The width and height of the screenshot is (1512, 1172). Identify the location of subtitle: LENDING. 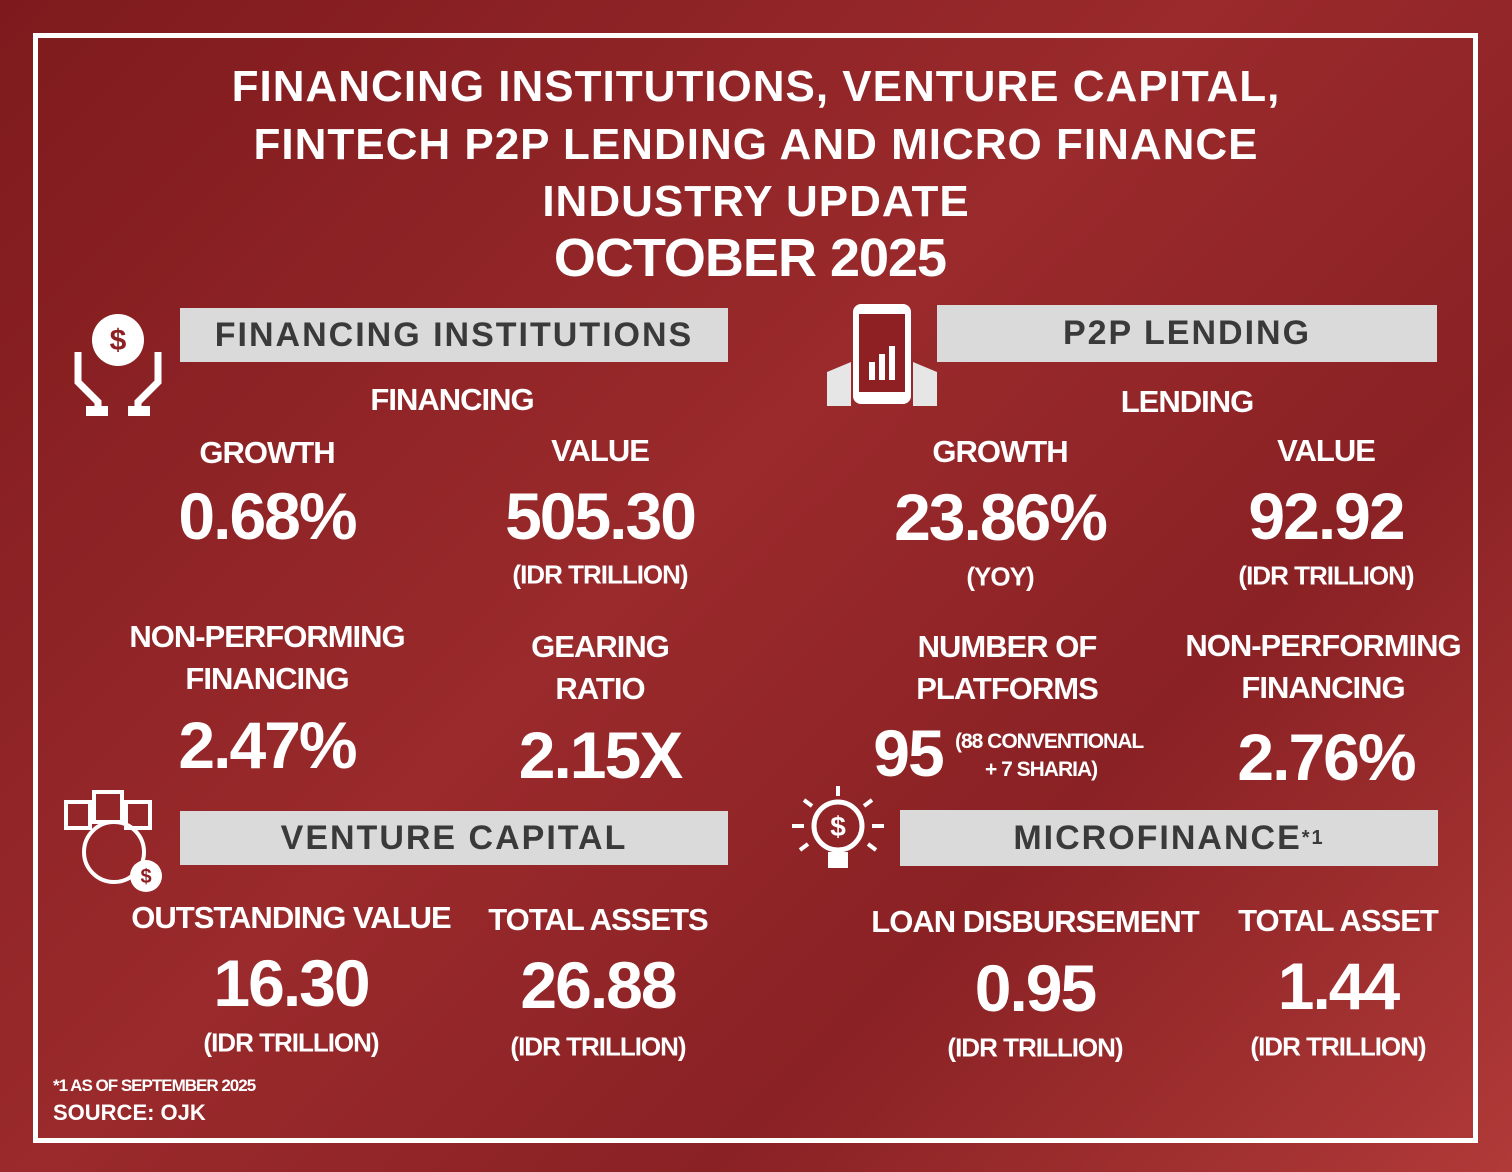
(1187, 401).